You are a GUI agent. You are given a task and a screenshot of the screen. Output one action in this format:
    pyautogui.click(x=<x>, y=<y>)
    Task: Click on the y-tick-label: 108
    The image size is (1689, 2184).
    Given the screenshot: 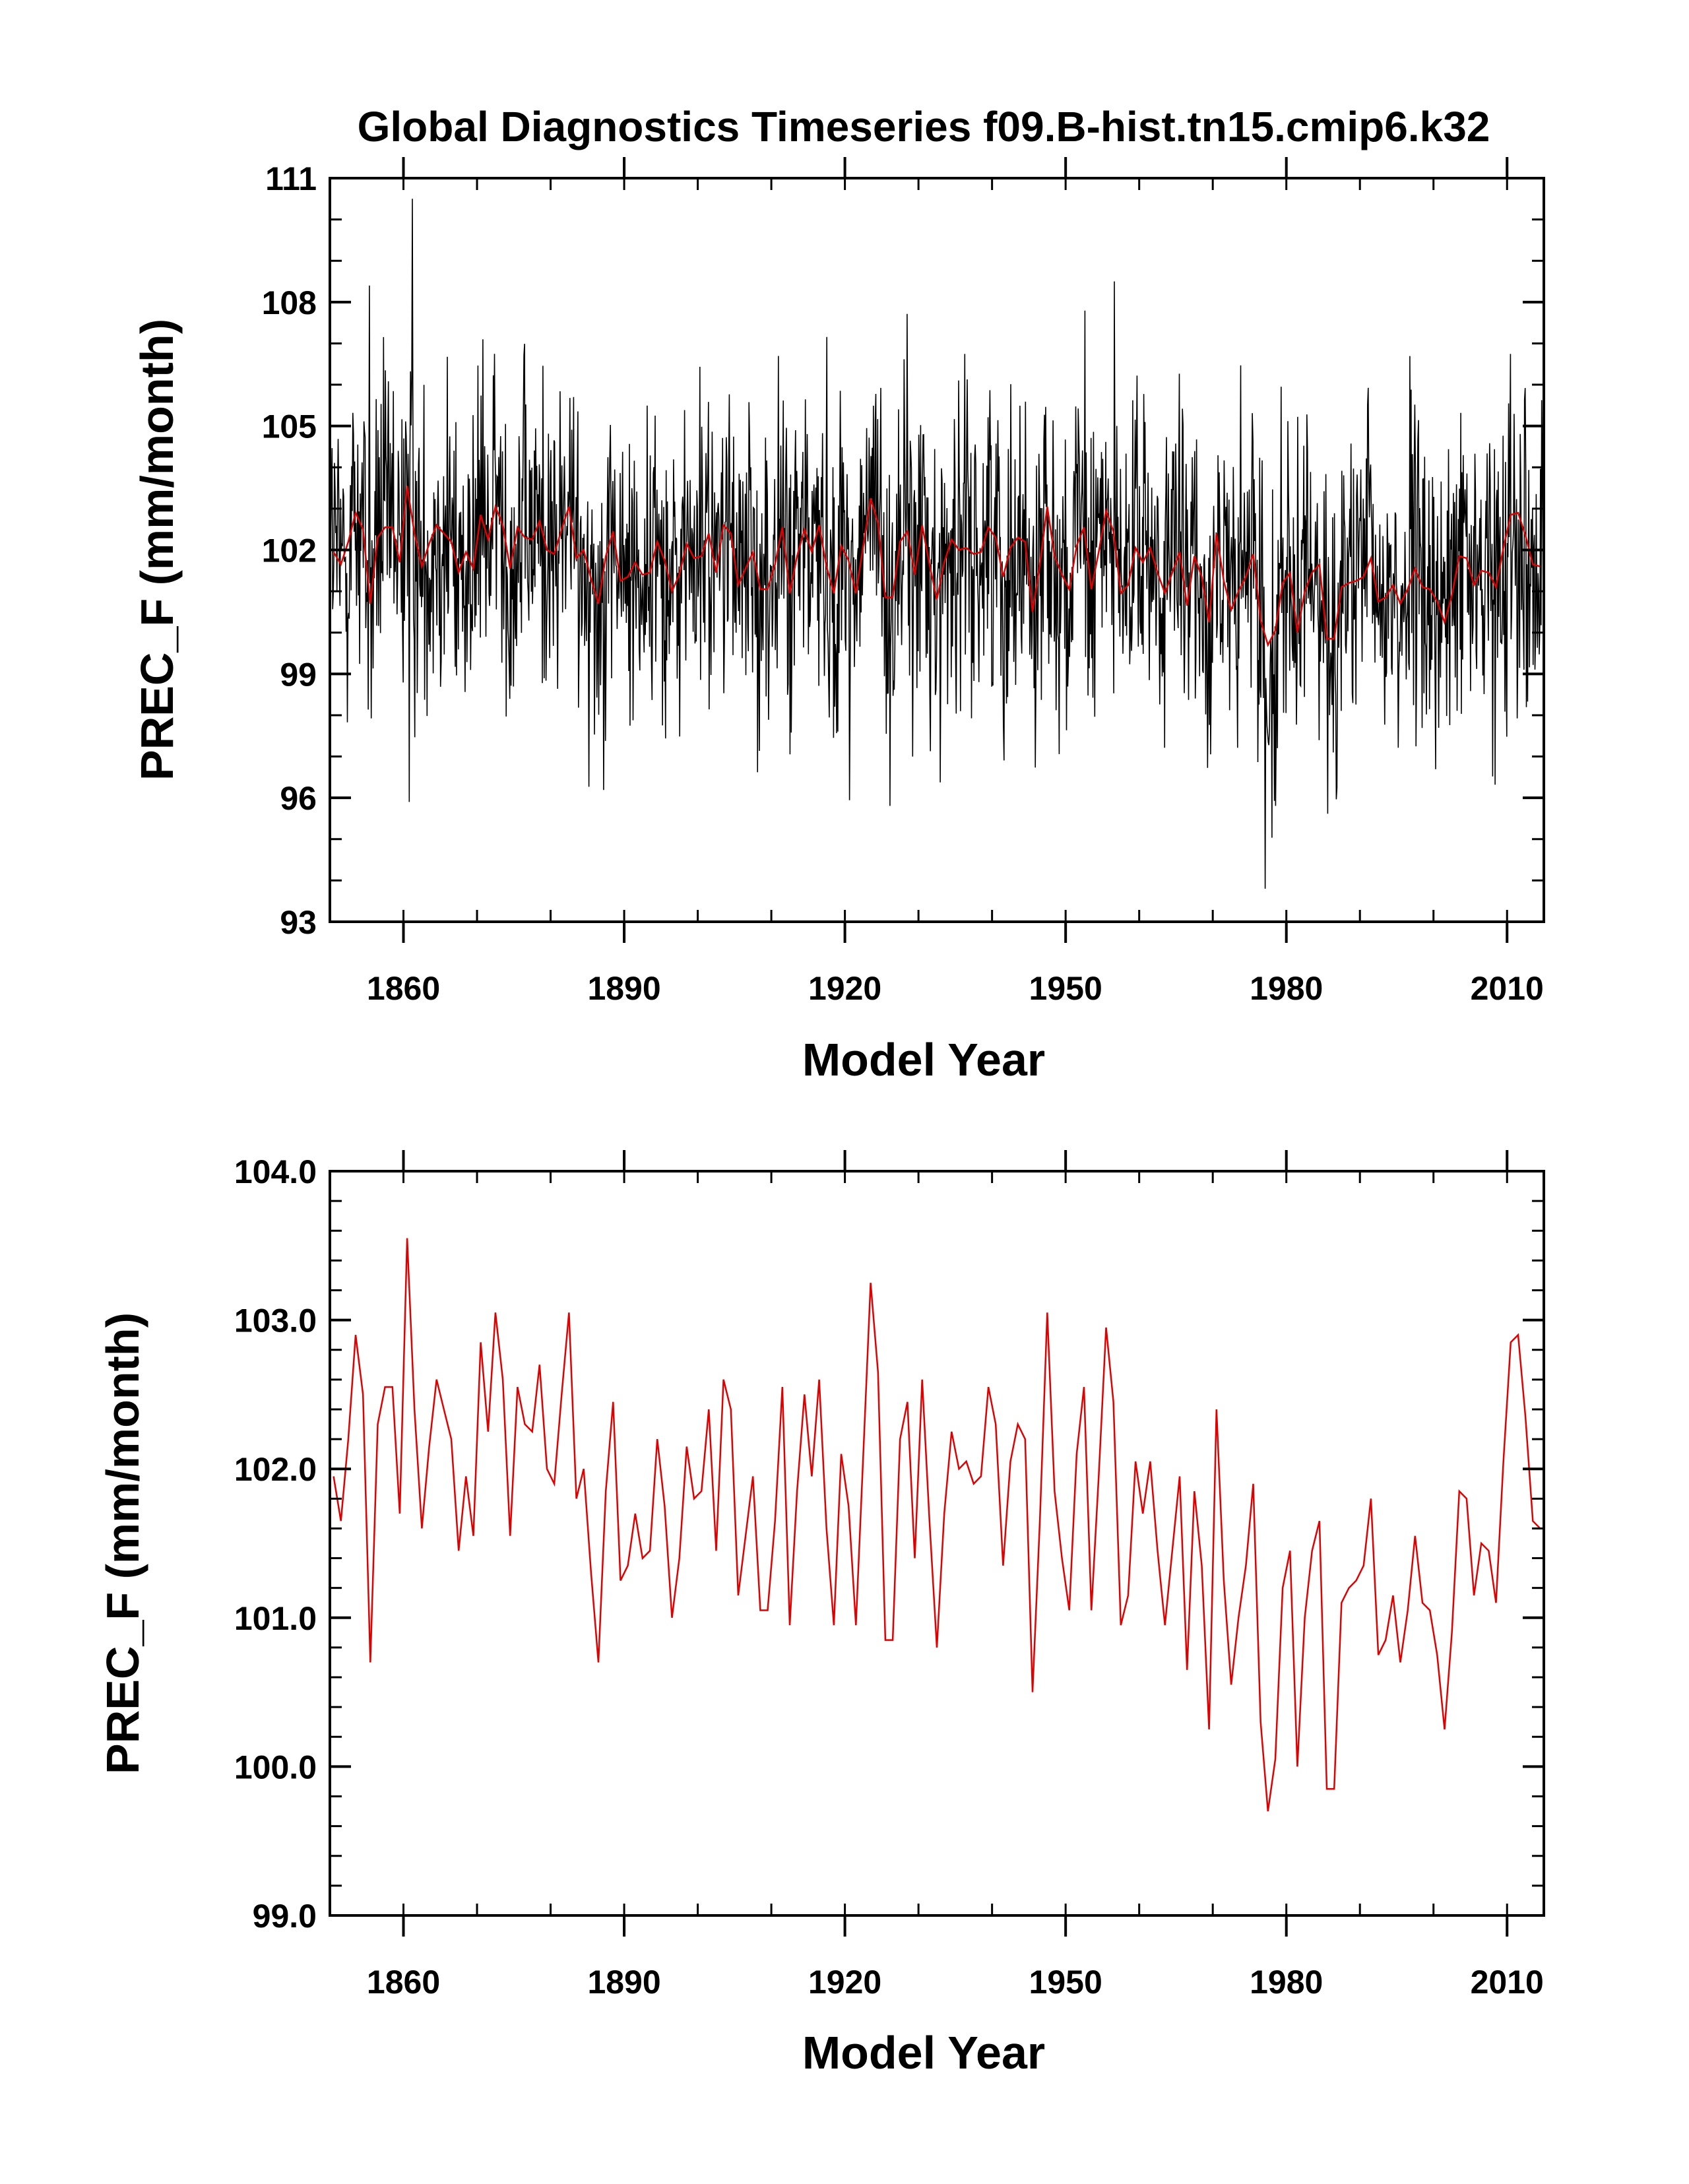 What is the action you would take?
    pyautogui.click(x=289, y=302)
    